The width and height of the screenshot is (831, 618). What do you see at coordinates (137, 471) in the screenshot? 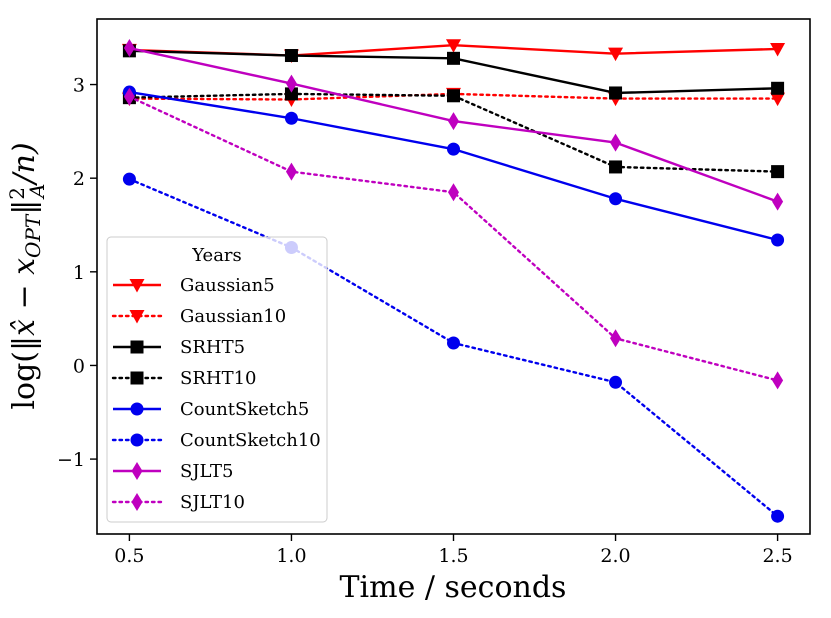
I see `legend-marker-sjlt5` at bounding box center [137, 471].